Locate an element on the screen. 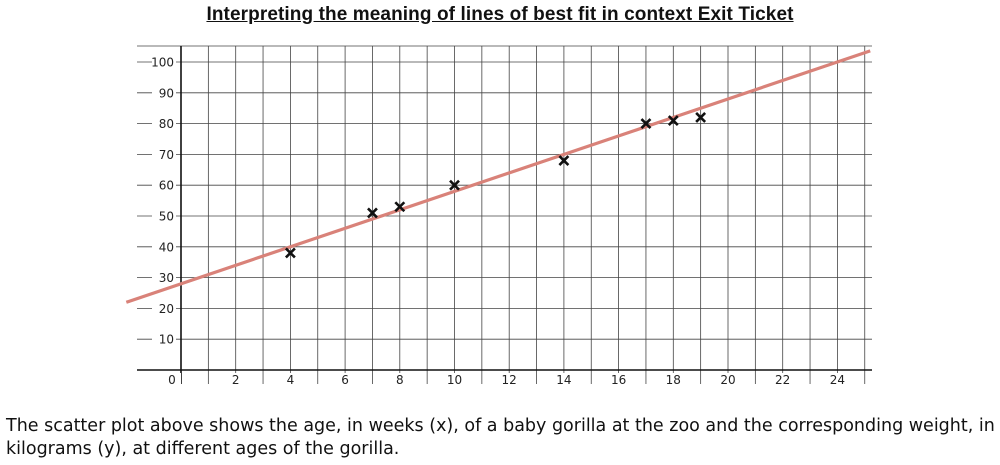 The height and width of the screenshot is (465, 1000). y-tick-label: 100 is located at coordinates (162, 63).